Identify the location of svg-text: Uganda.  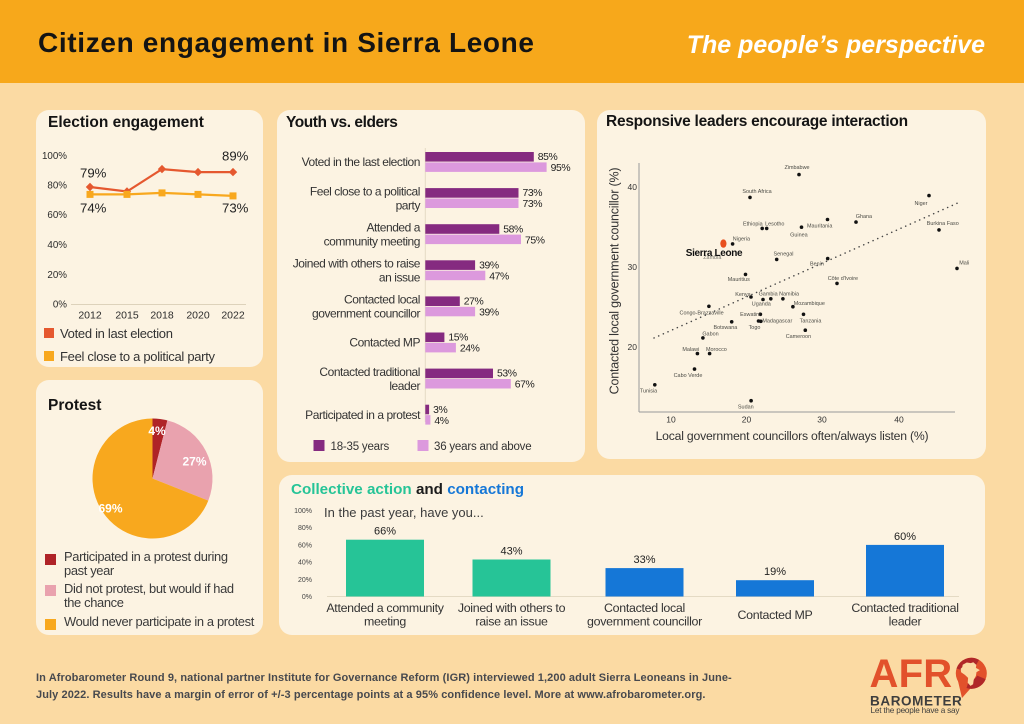
(762, 305).